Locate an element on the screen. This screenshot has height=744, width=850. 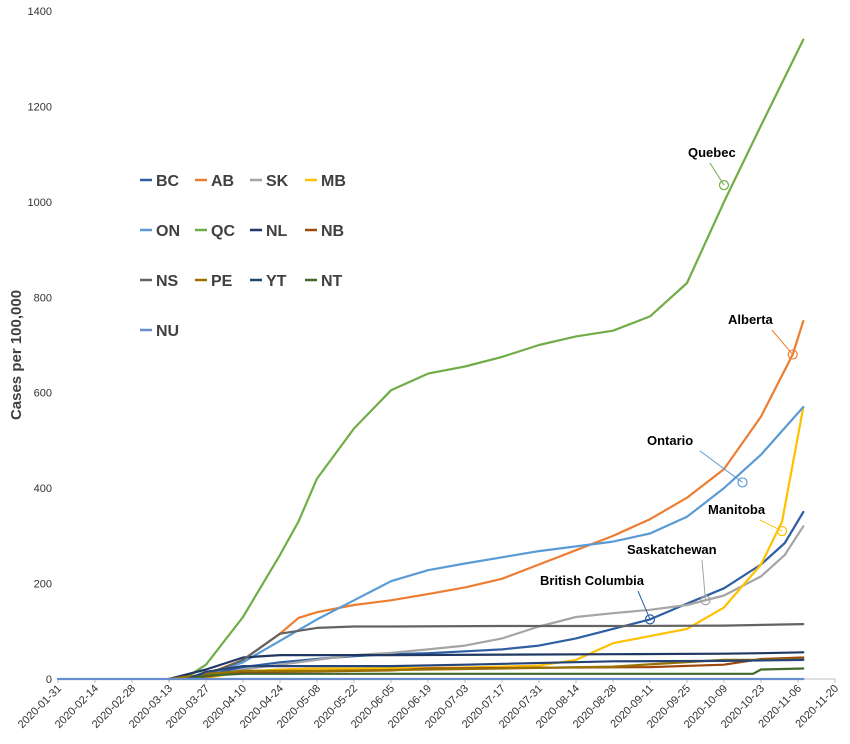
legend-item-nu: NU is located at coordinates (159, 331).